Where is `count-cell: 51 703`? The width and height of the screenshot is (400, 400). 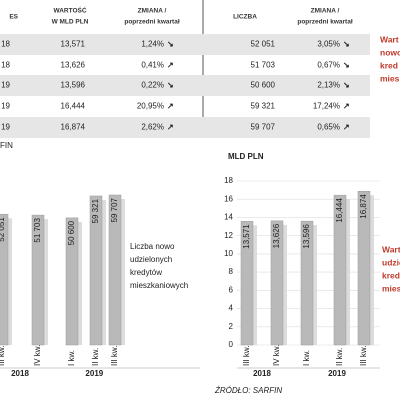
count-cell: 51 703 is located at coordinates (263, 65).